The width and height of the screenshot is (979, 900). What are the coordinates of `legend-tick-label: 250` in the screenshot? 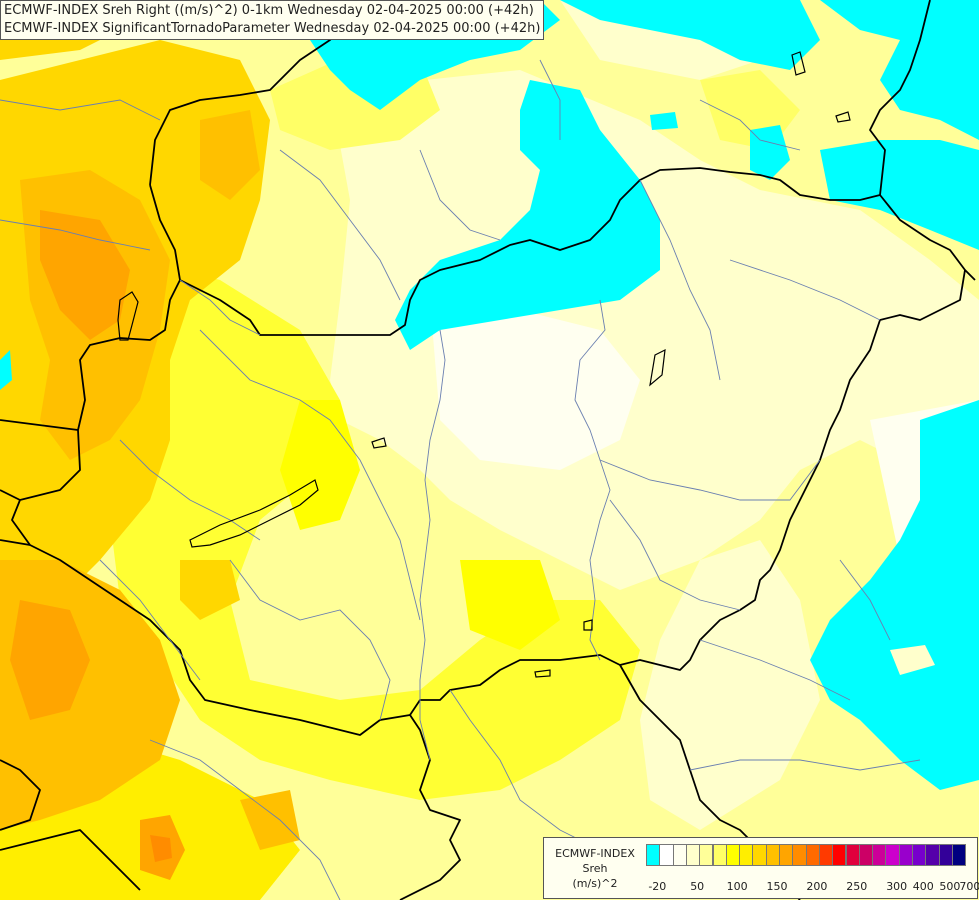 It's located at (857, 886).